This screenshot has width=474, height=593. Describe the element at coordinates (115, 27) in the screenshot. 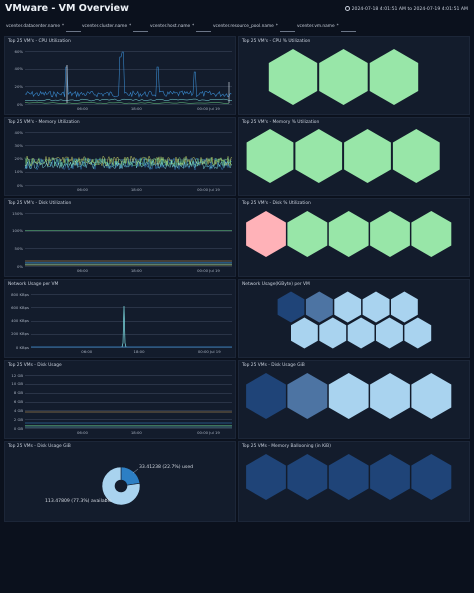

I see `filter-cluster: vcenter.cluster.name *` at that location.